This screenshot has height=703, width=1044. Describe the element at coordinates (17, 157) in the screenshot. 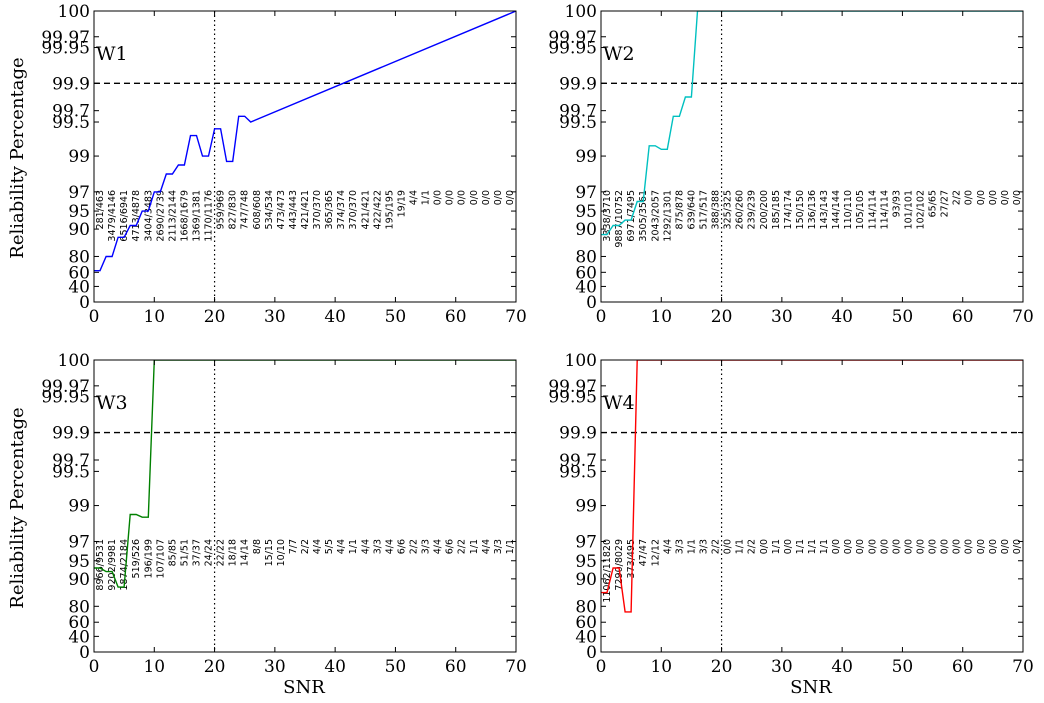

I see `panel-w1-ylabel: Reliability Percentage` at that location.